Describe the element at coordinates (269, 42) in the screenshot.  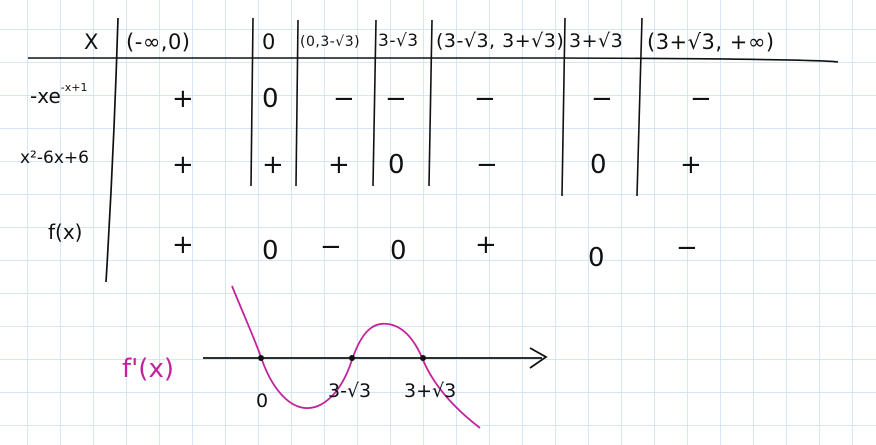
I see `header-zero: 0` at that location.